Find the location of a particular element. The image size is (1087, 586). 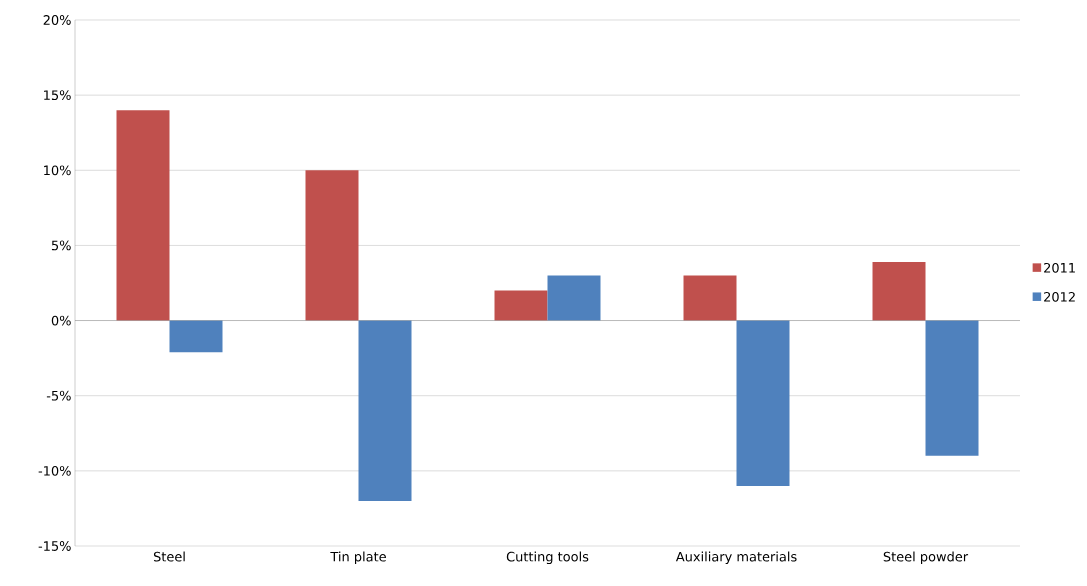

legend-label: 2012 is located at coordinates (1059, 296).